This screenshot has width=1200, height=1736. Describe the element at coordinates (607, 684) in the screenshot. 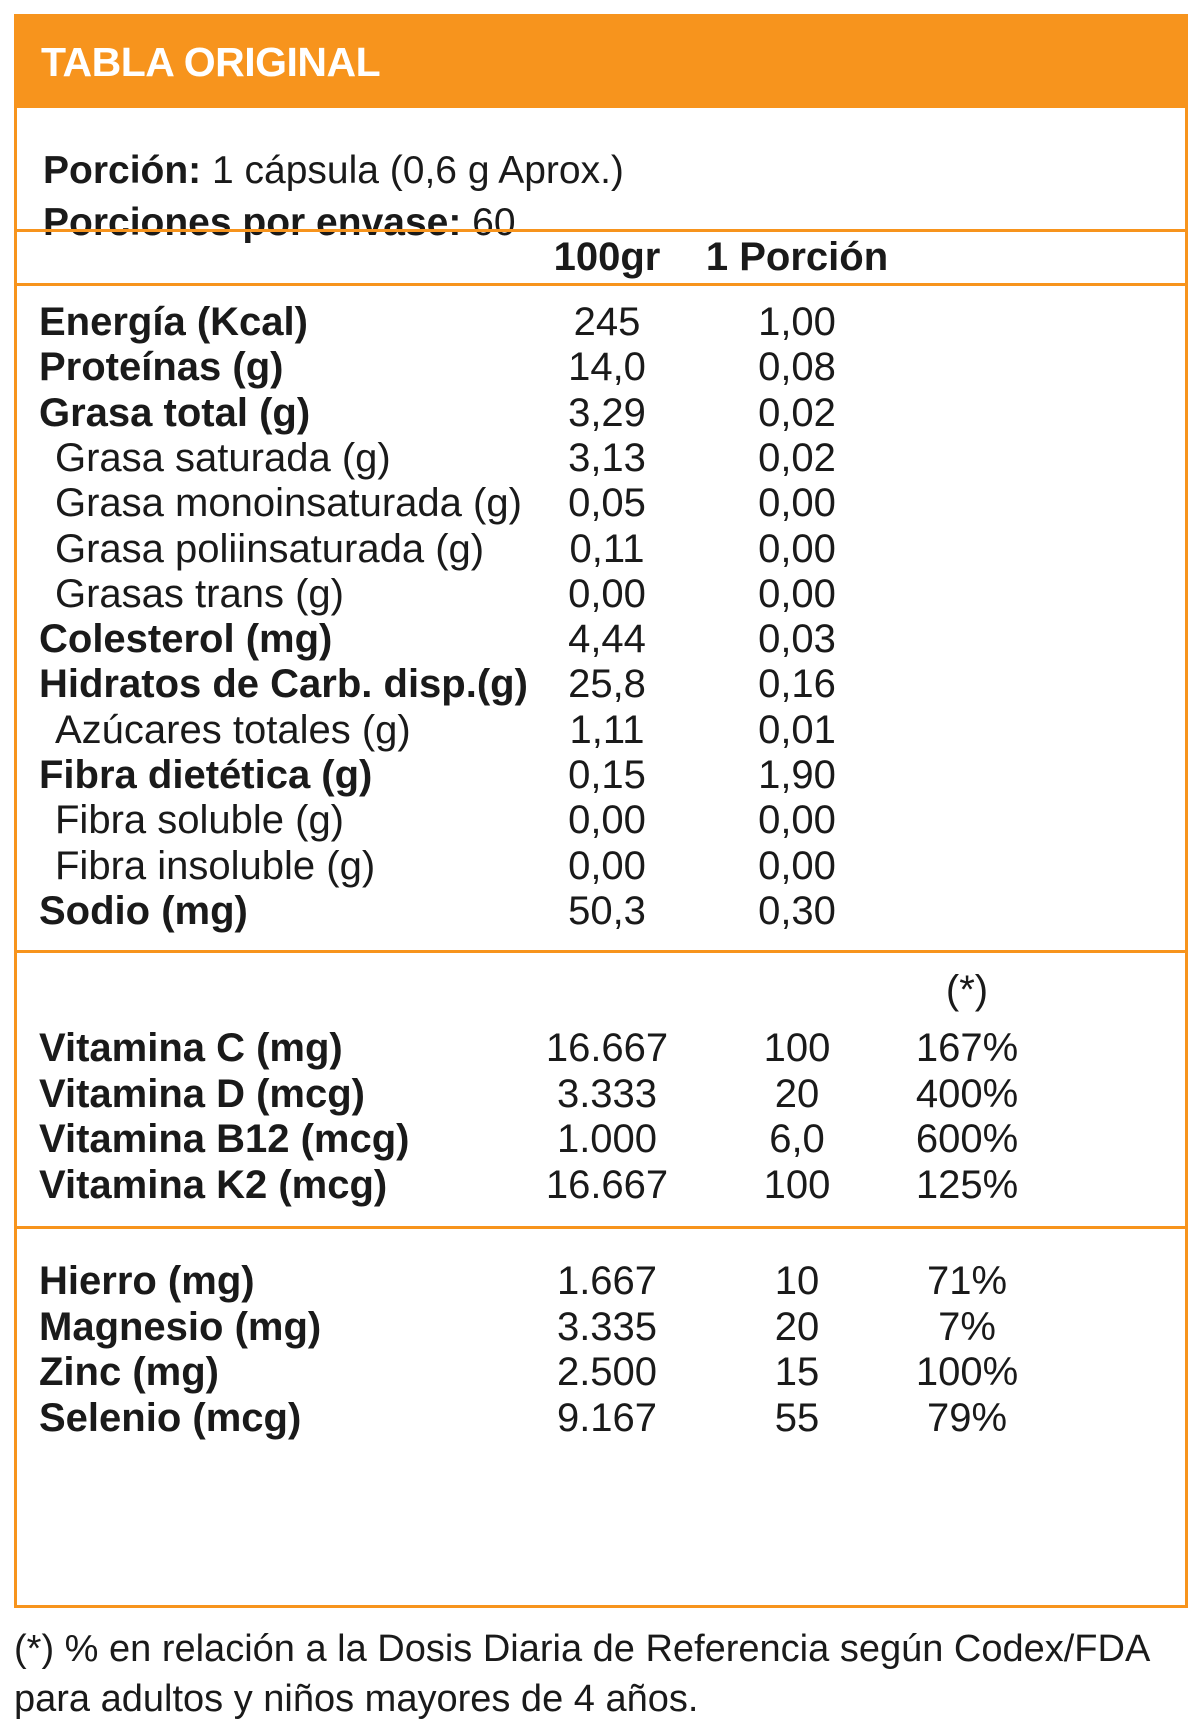

I see `nutrients-row-100gr: 25,8` at that location.